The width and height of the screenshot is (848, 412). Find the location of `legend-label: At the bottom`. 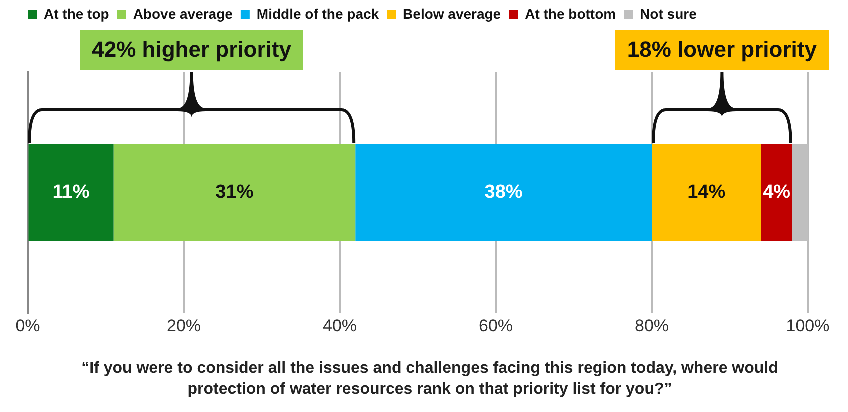

legend-label: At the bottom is located at coordinates (570, 14).